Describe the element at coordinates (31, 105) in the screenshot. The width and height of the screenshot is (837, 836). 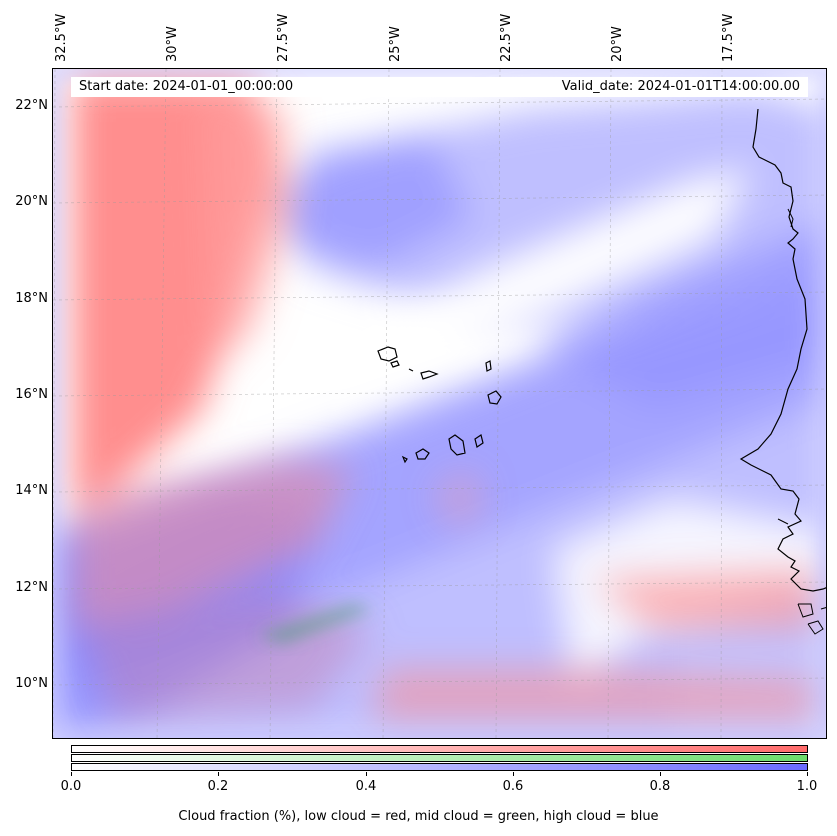
I see `lat-label-22n: 22°N` at that location.